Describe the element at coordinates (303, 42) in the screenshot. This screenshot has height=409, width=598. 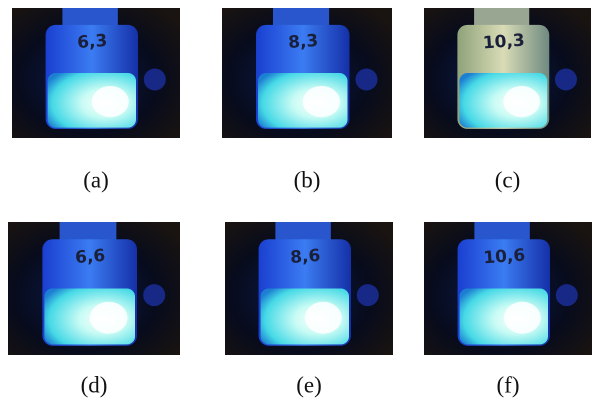
I see `vial-text: 8,3` at that location.